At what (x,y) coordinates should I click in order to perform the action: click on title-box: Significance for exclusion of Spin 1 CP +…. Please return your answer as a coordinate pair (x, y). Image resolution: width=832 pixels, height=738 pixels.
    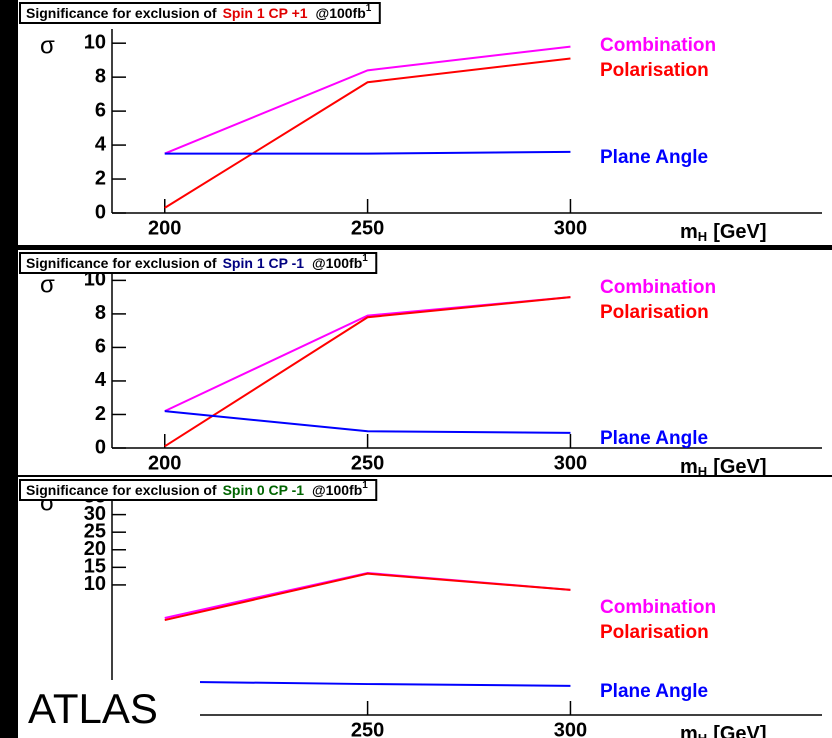
    Looking at the image, I should click on (200, 13).